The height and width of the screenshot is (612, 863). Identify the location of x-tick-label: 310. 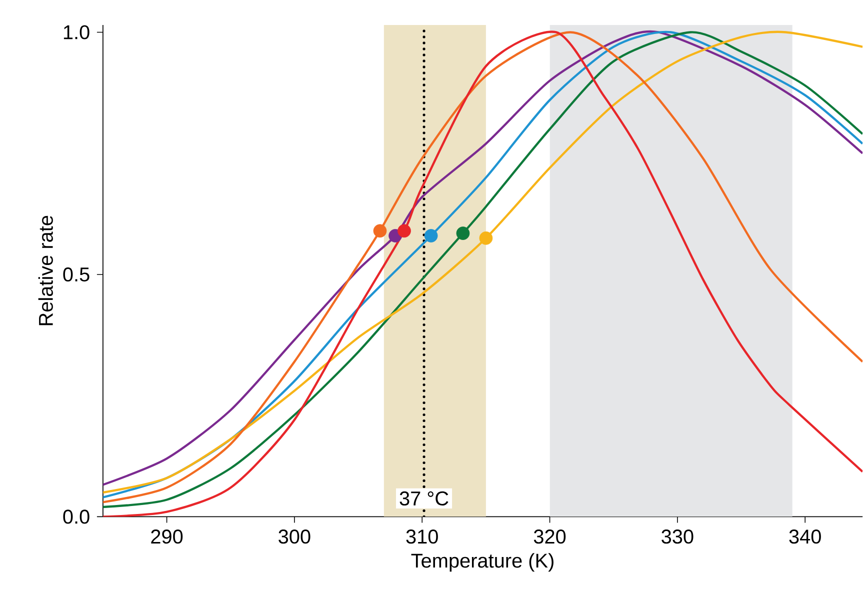
(422, 537).